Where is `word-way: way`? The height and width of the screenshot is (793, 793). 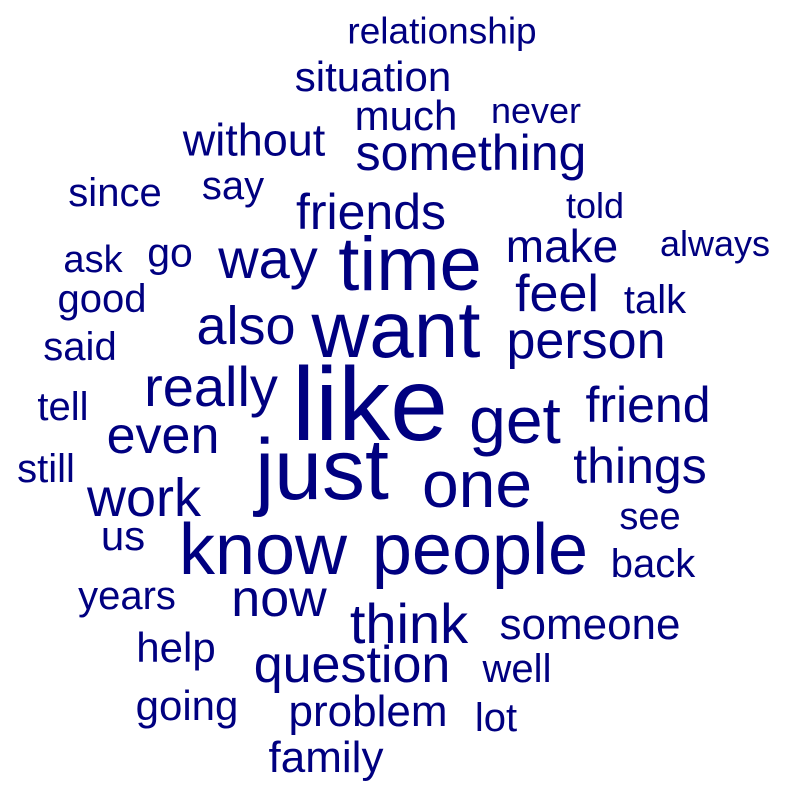 word-way: way is located at coordinates (268, 258).